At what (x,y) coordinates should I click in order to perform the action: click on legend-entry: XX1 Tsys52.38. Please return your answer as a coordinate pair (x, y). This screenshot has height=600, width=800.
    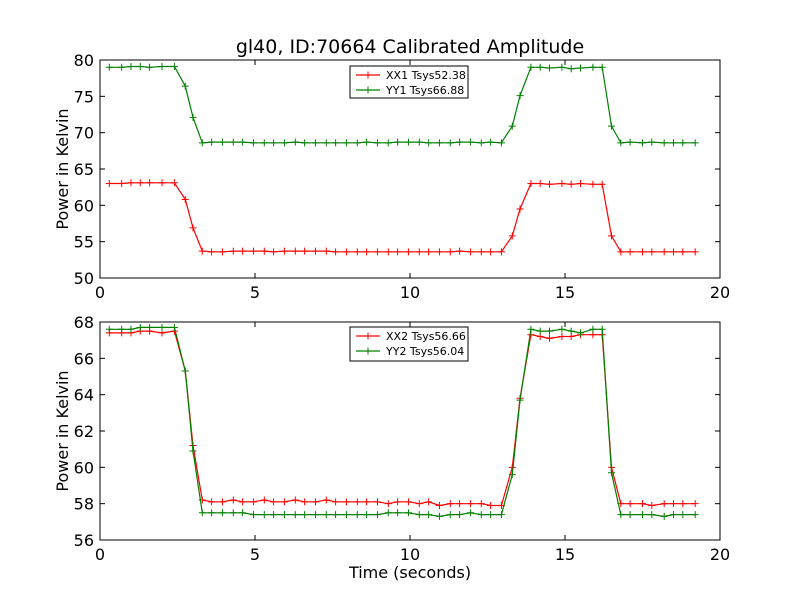
    Looking at the image, I should click on (426, 75).